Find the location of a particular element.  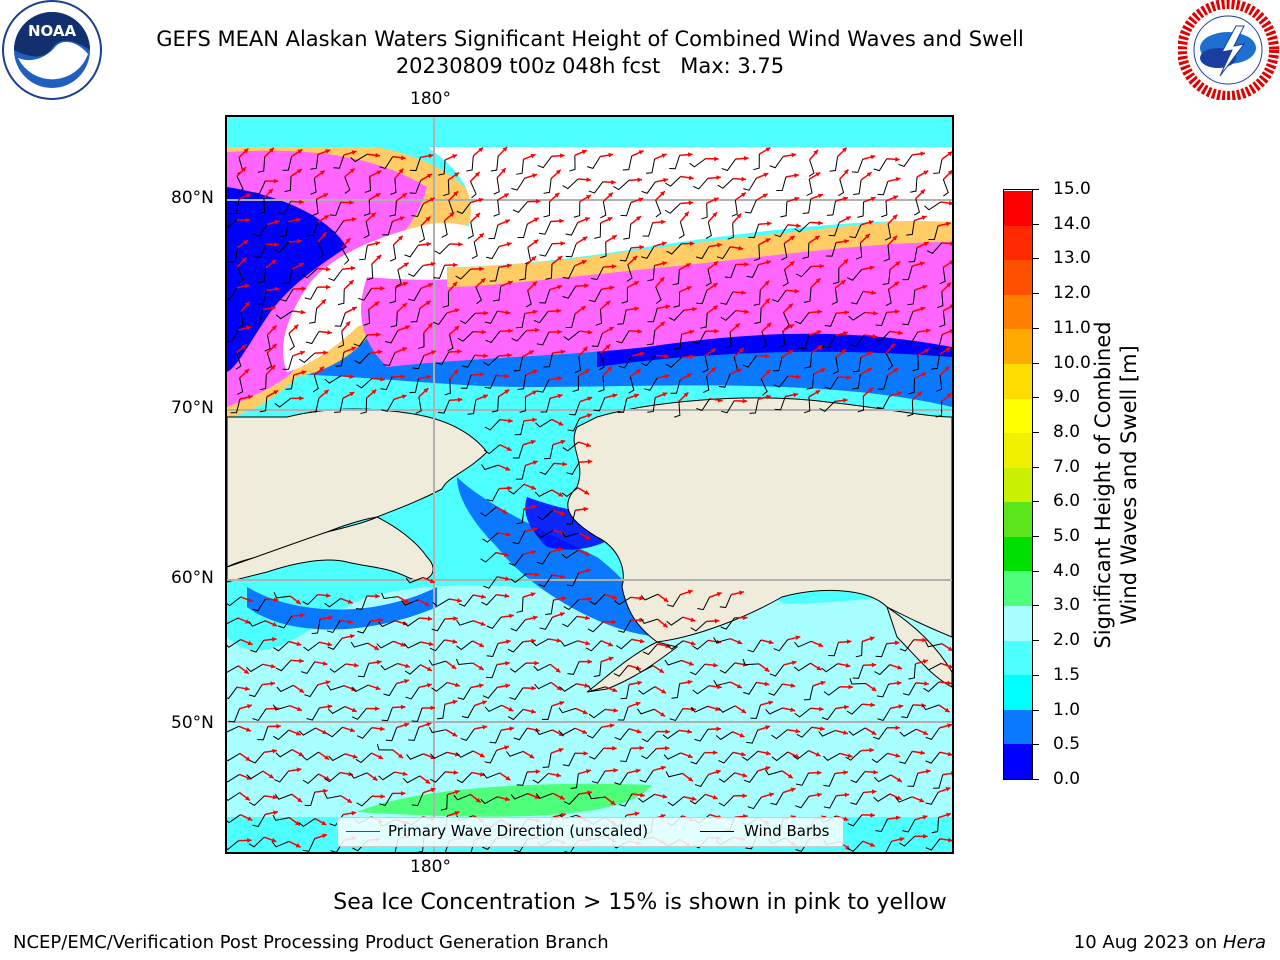

colorbar-tick-label: 8.0 is located at coordinates (1056, 431).